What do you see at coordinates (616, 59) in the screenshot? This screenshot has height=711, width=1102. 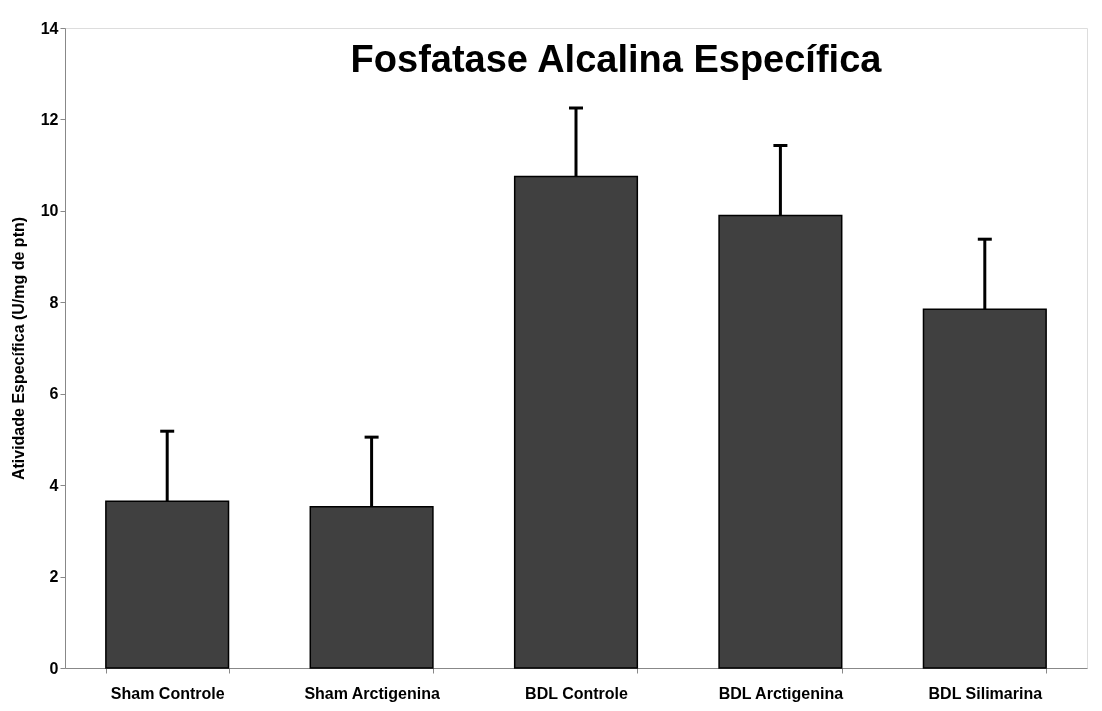 I see `chart-title: Fosfatase Alcalina Específica` at bounding box center [616, 59].